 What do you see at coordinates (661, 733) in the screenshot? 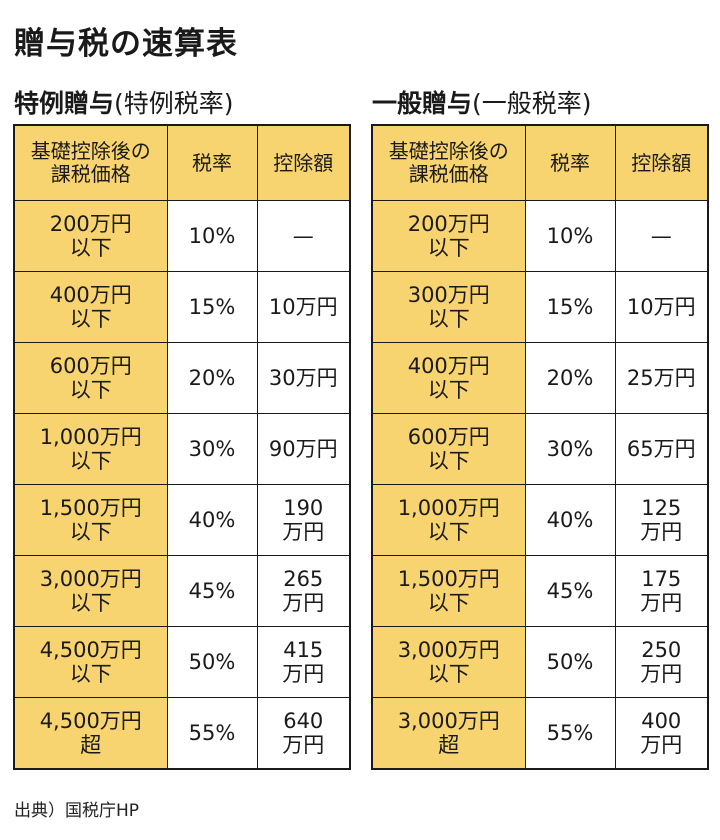
I see `deduction-cell: 400 万円` at bounding box center [661, 733].